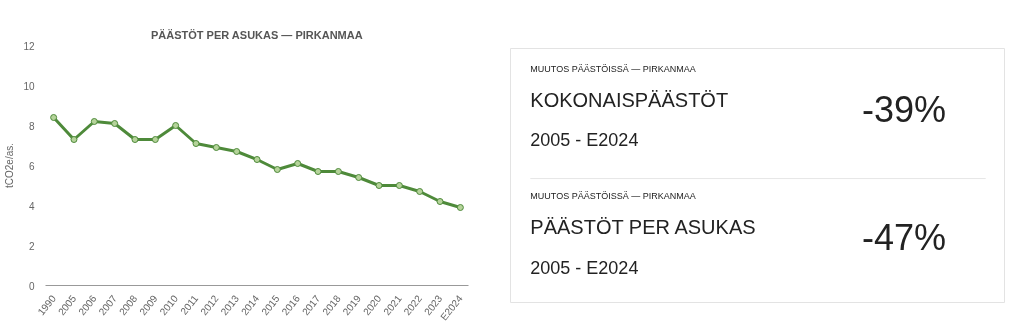 The image size is (1024, 333). What do you see at coordinates (904, 237) in the screenshot?
I see `text: -47%` at bounding box center [904, 237].